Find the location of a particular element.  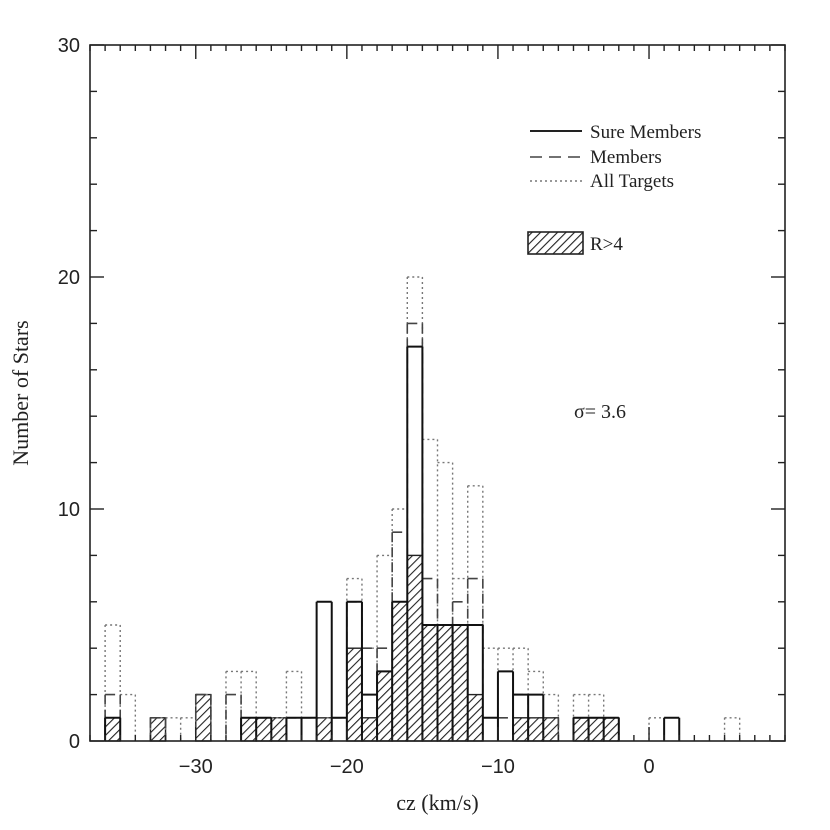

x-axis-label: cz (km/s) is located at coordinates (437, 802).